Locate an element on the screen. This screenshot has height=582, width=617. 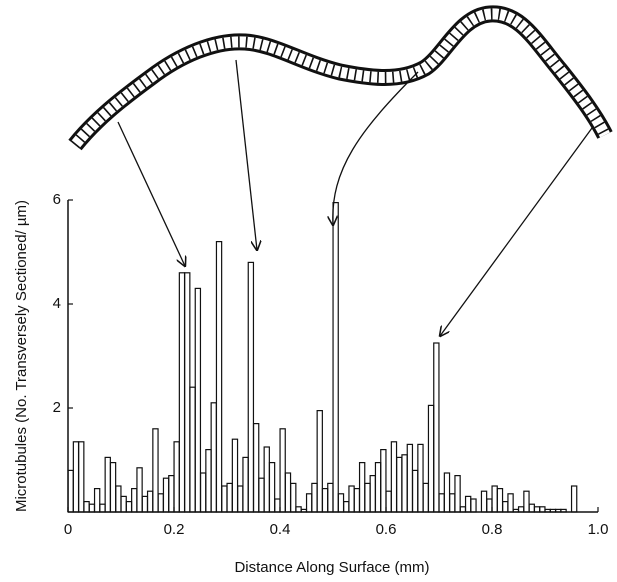
x-tick-label: 0 is located at coordinates (68, 529).